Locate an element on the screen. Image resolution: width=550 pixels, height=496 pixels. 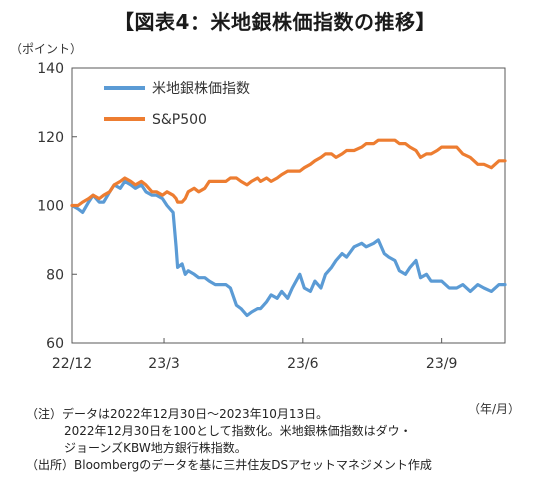
y-axis-ticks: 60 80 100 120 140 is located at coordinates (57, 206).